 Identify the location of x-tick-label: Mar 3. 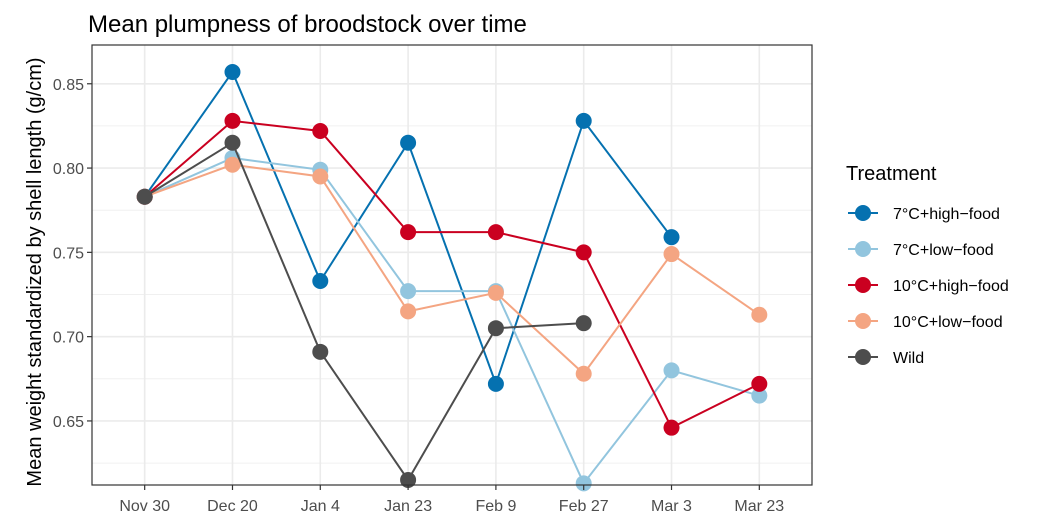
(671, 506).